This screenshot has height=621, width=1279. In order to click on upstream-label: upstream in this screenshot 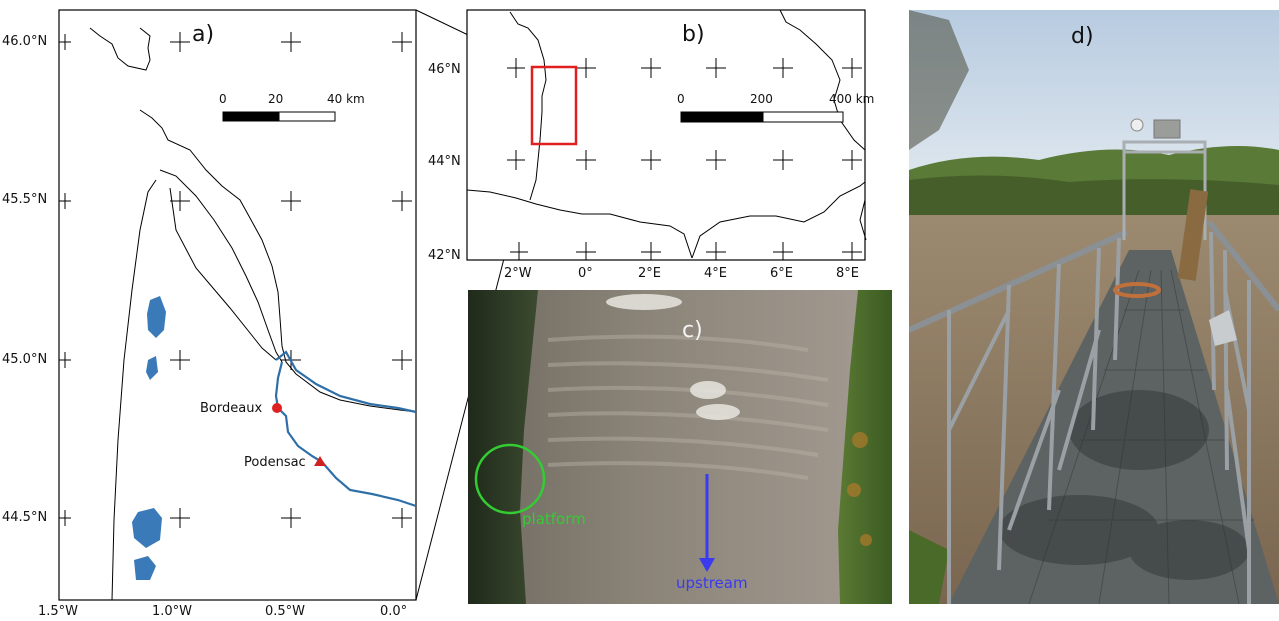, I will do `click(712, 583)`.